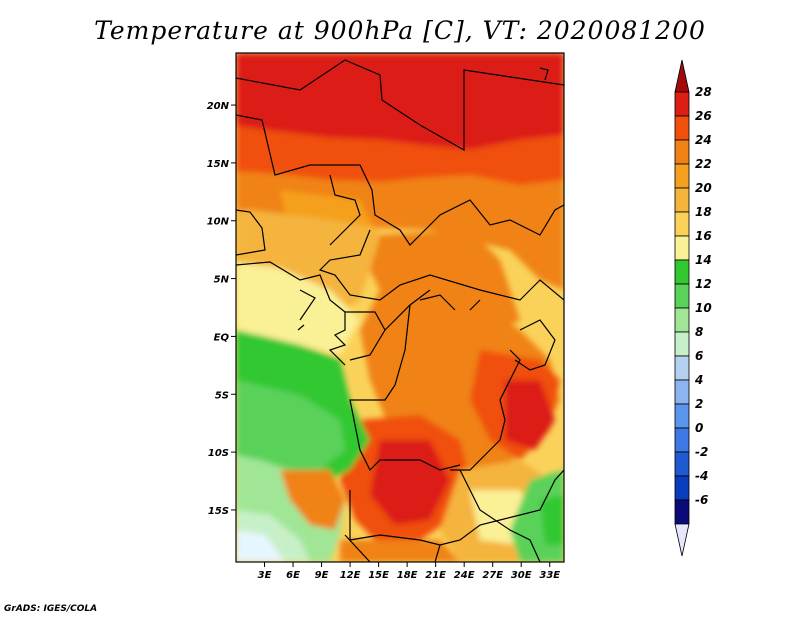 The image size is (800, 618). Describe the element at coordinates (703, 236) in the screenshot. I see `colorbar-label: 16` at that location.